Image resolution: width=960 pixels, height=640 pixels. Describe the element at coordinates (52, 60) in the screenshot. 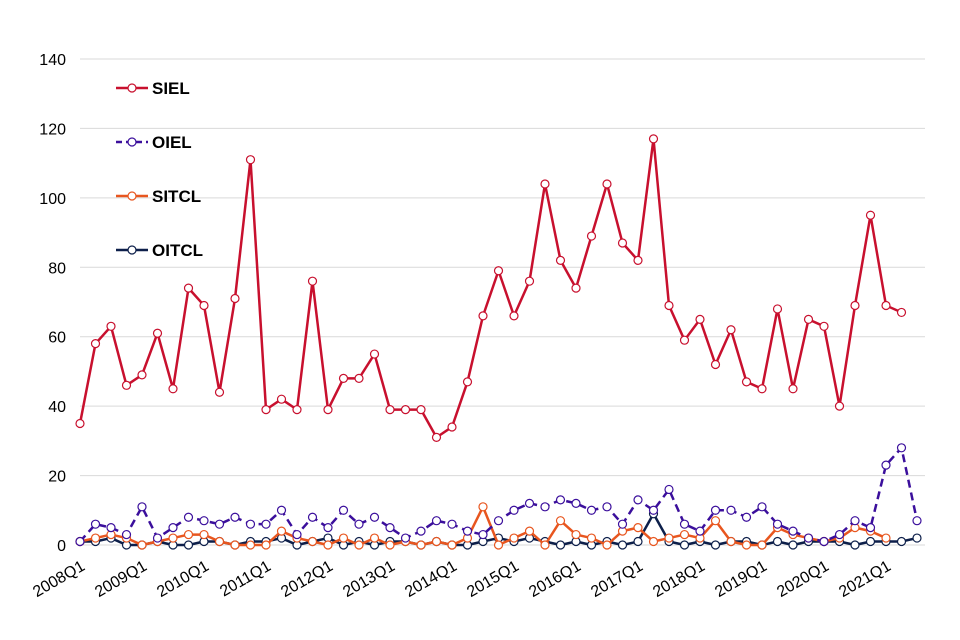

I see `y-tick-label: 140` at that location.